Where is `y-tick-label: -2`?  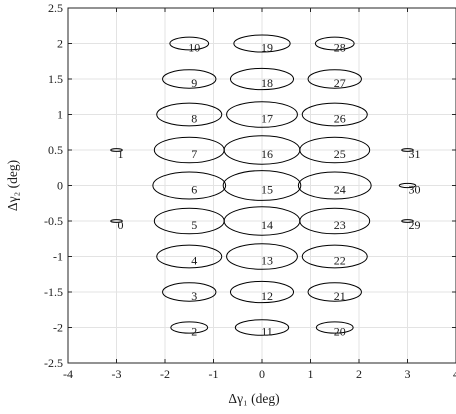
y-tick-label: -2 is located at coordinates (58, 328).